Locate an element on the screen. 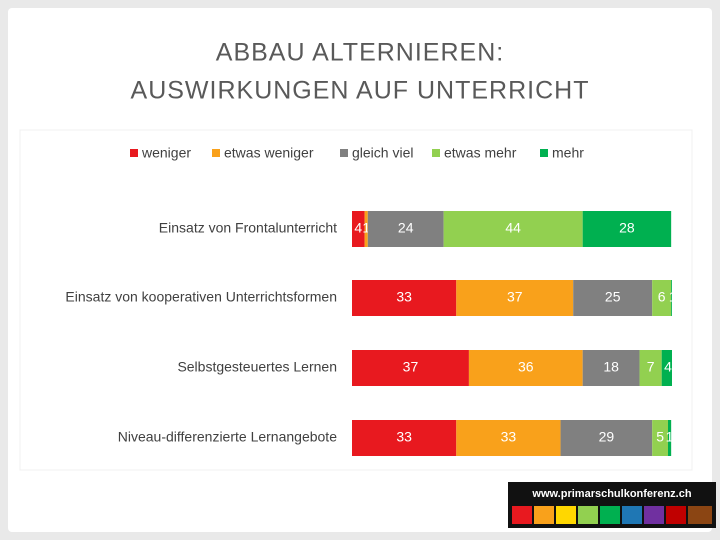 The image size is (720, 540). category-label: Einsatz von Frontalunterricht is located at coordinates (248, 228).